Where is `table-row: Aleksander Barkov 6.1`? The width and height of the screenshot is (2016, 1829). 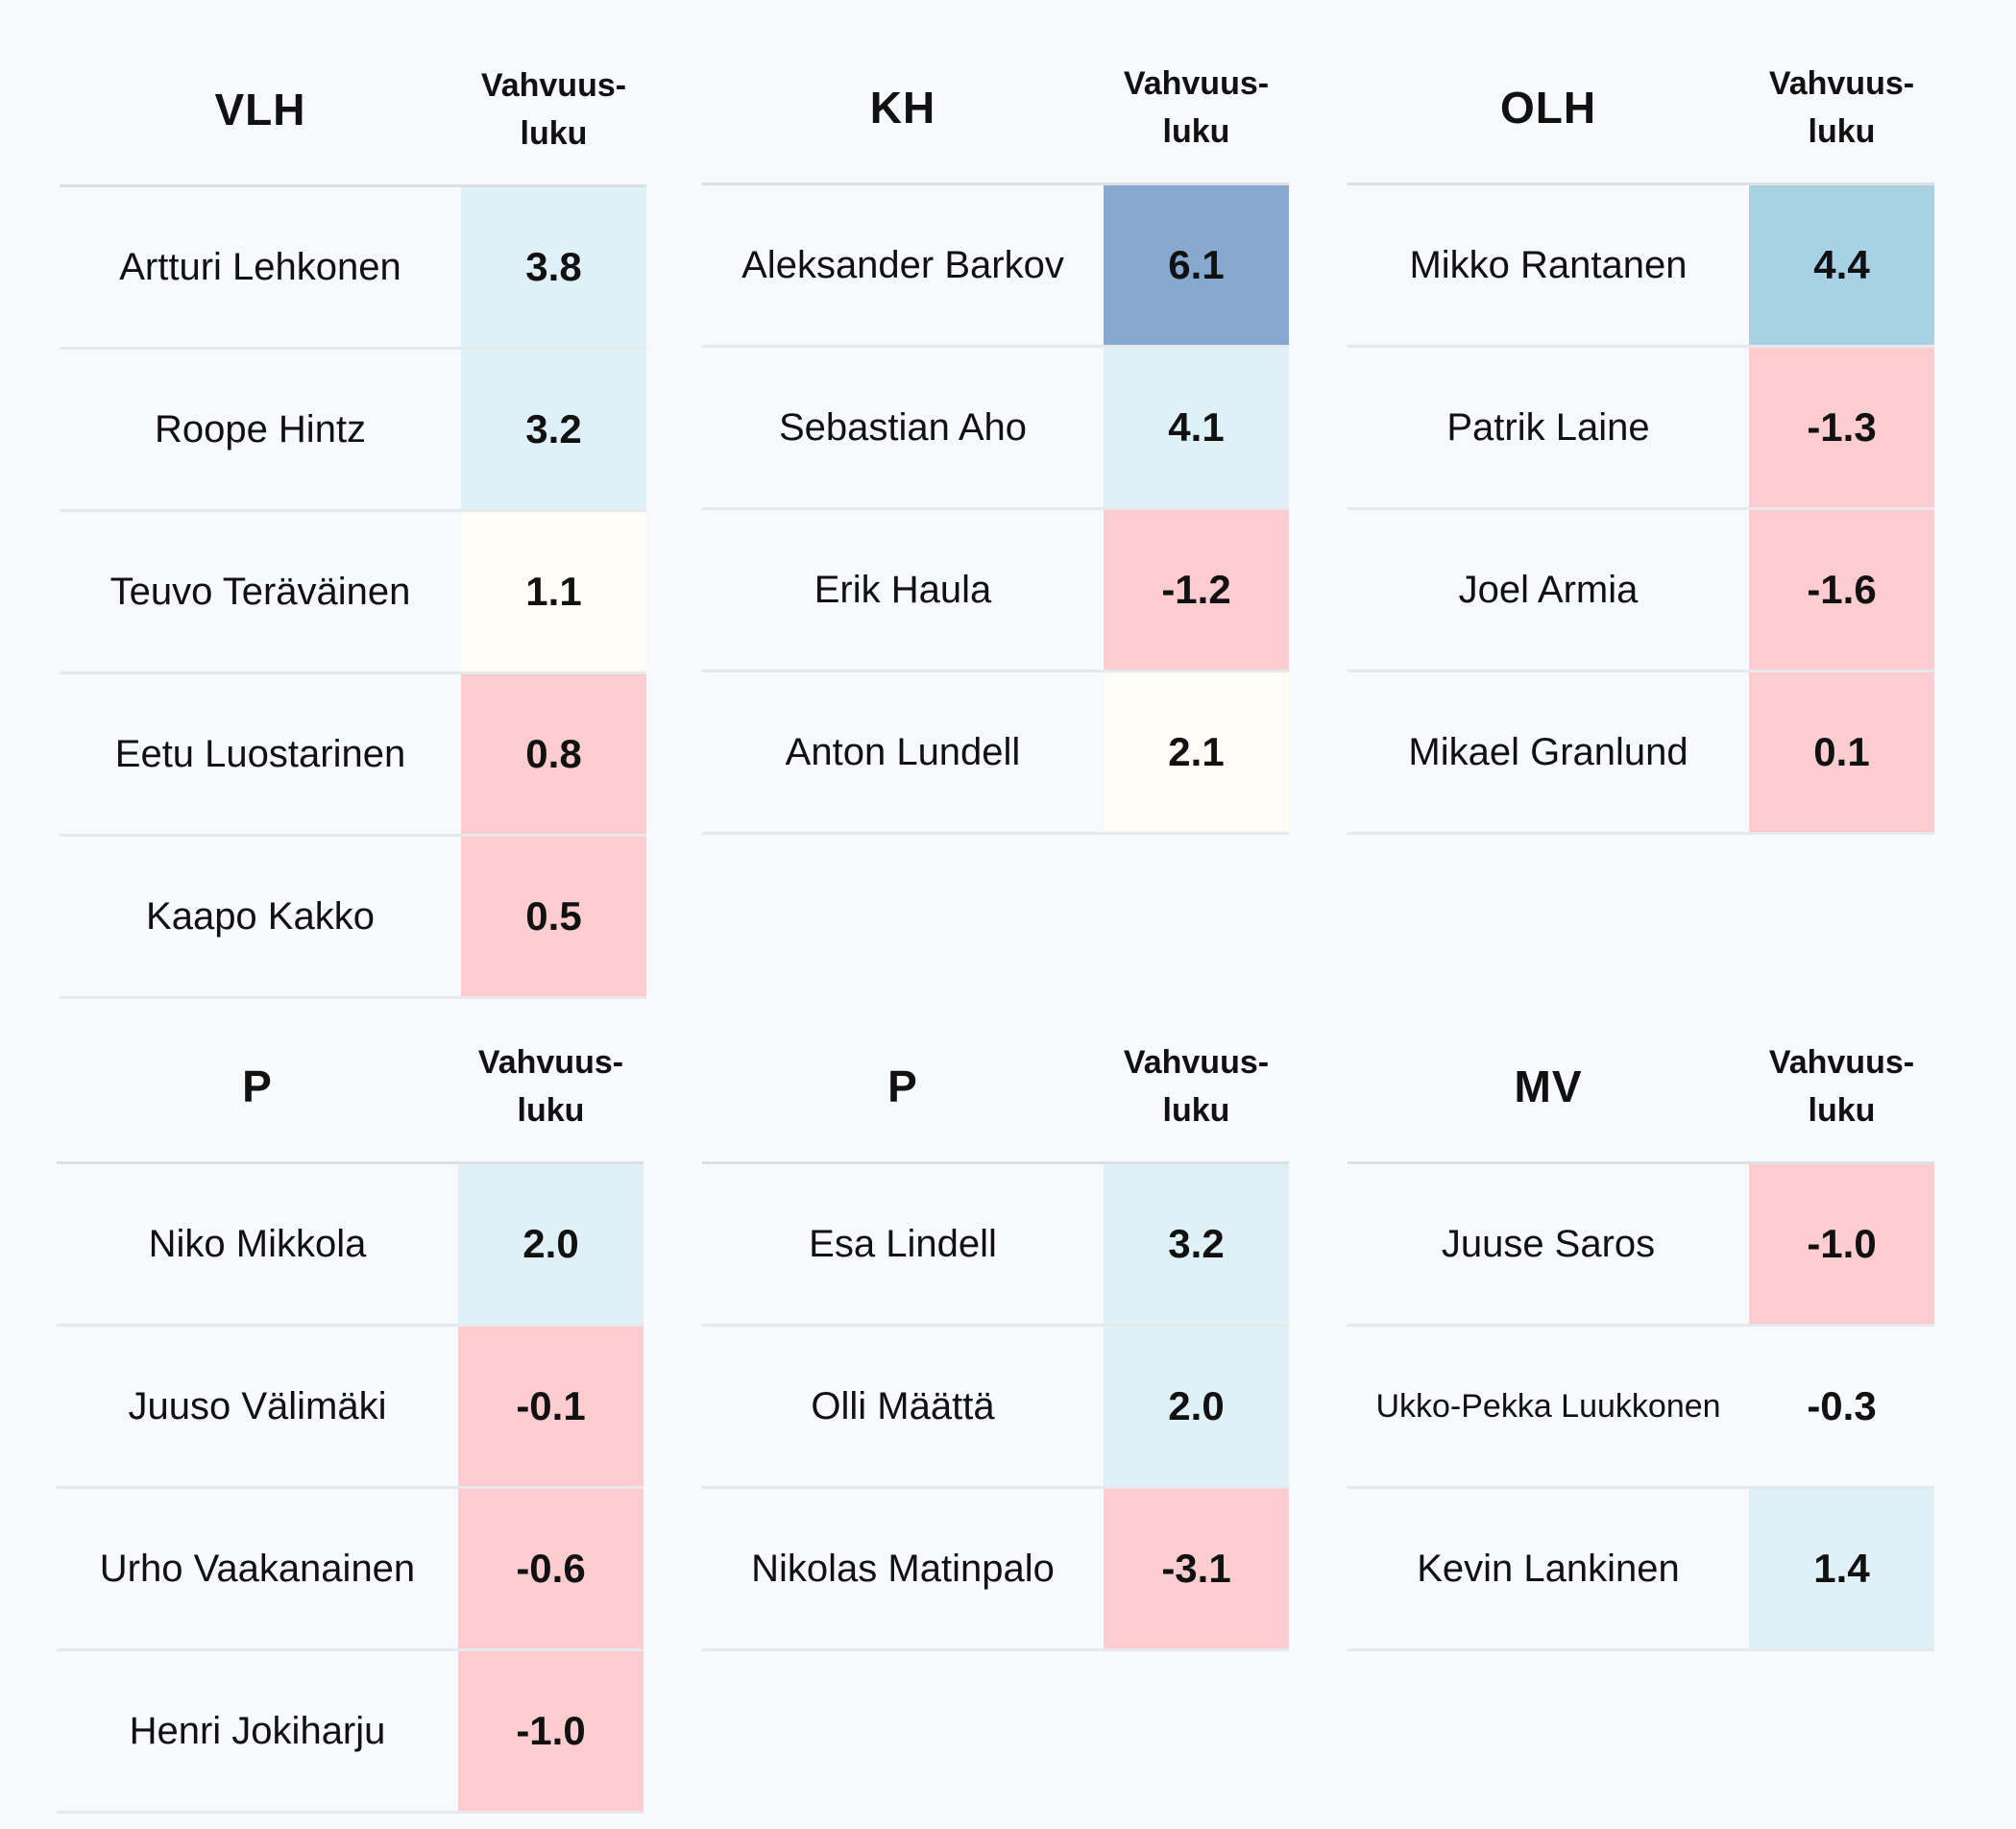
table-row: Aleksander Barkov 6.1 is located at coordinates (995, 265).